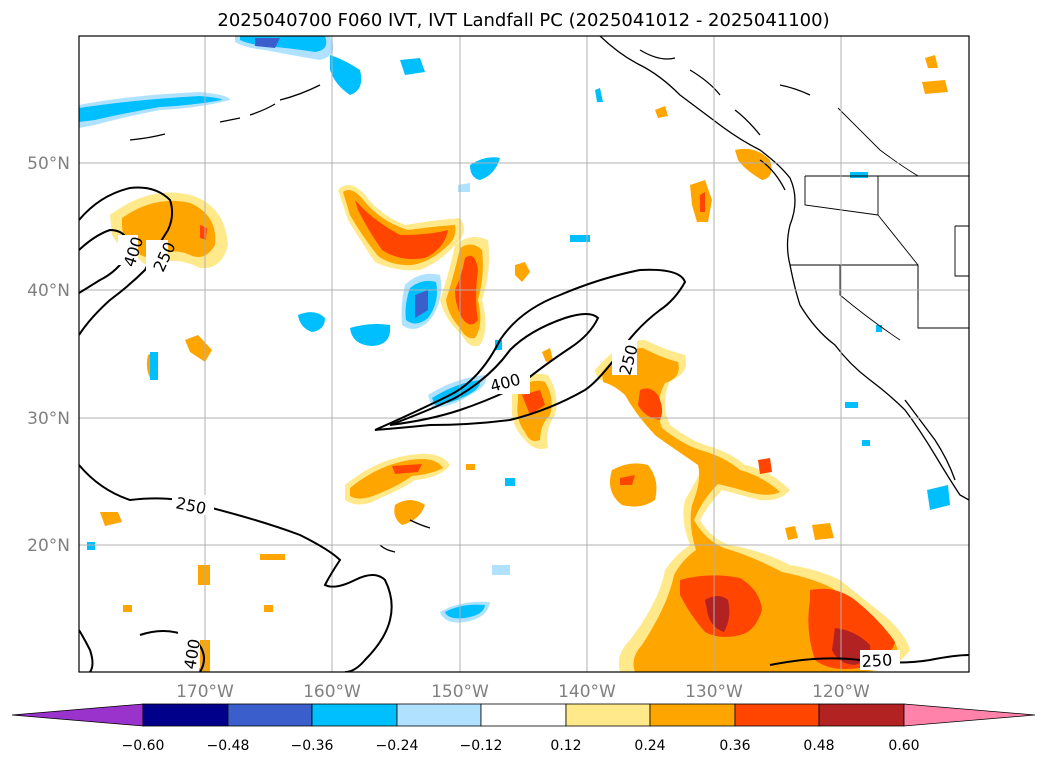 This screenshot has width=1047, height=765. What do you see at coordinates (876, 660) in the screenshot?
I see `contour-label: 250` at bounding box center [876, 660].